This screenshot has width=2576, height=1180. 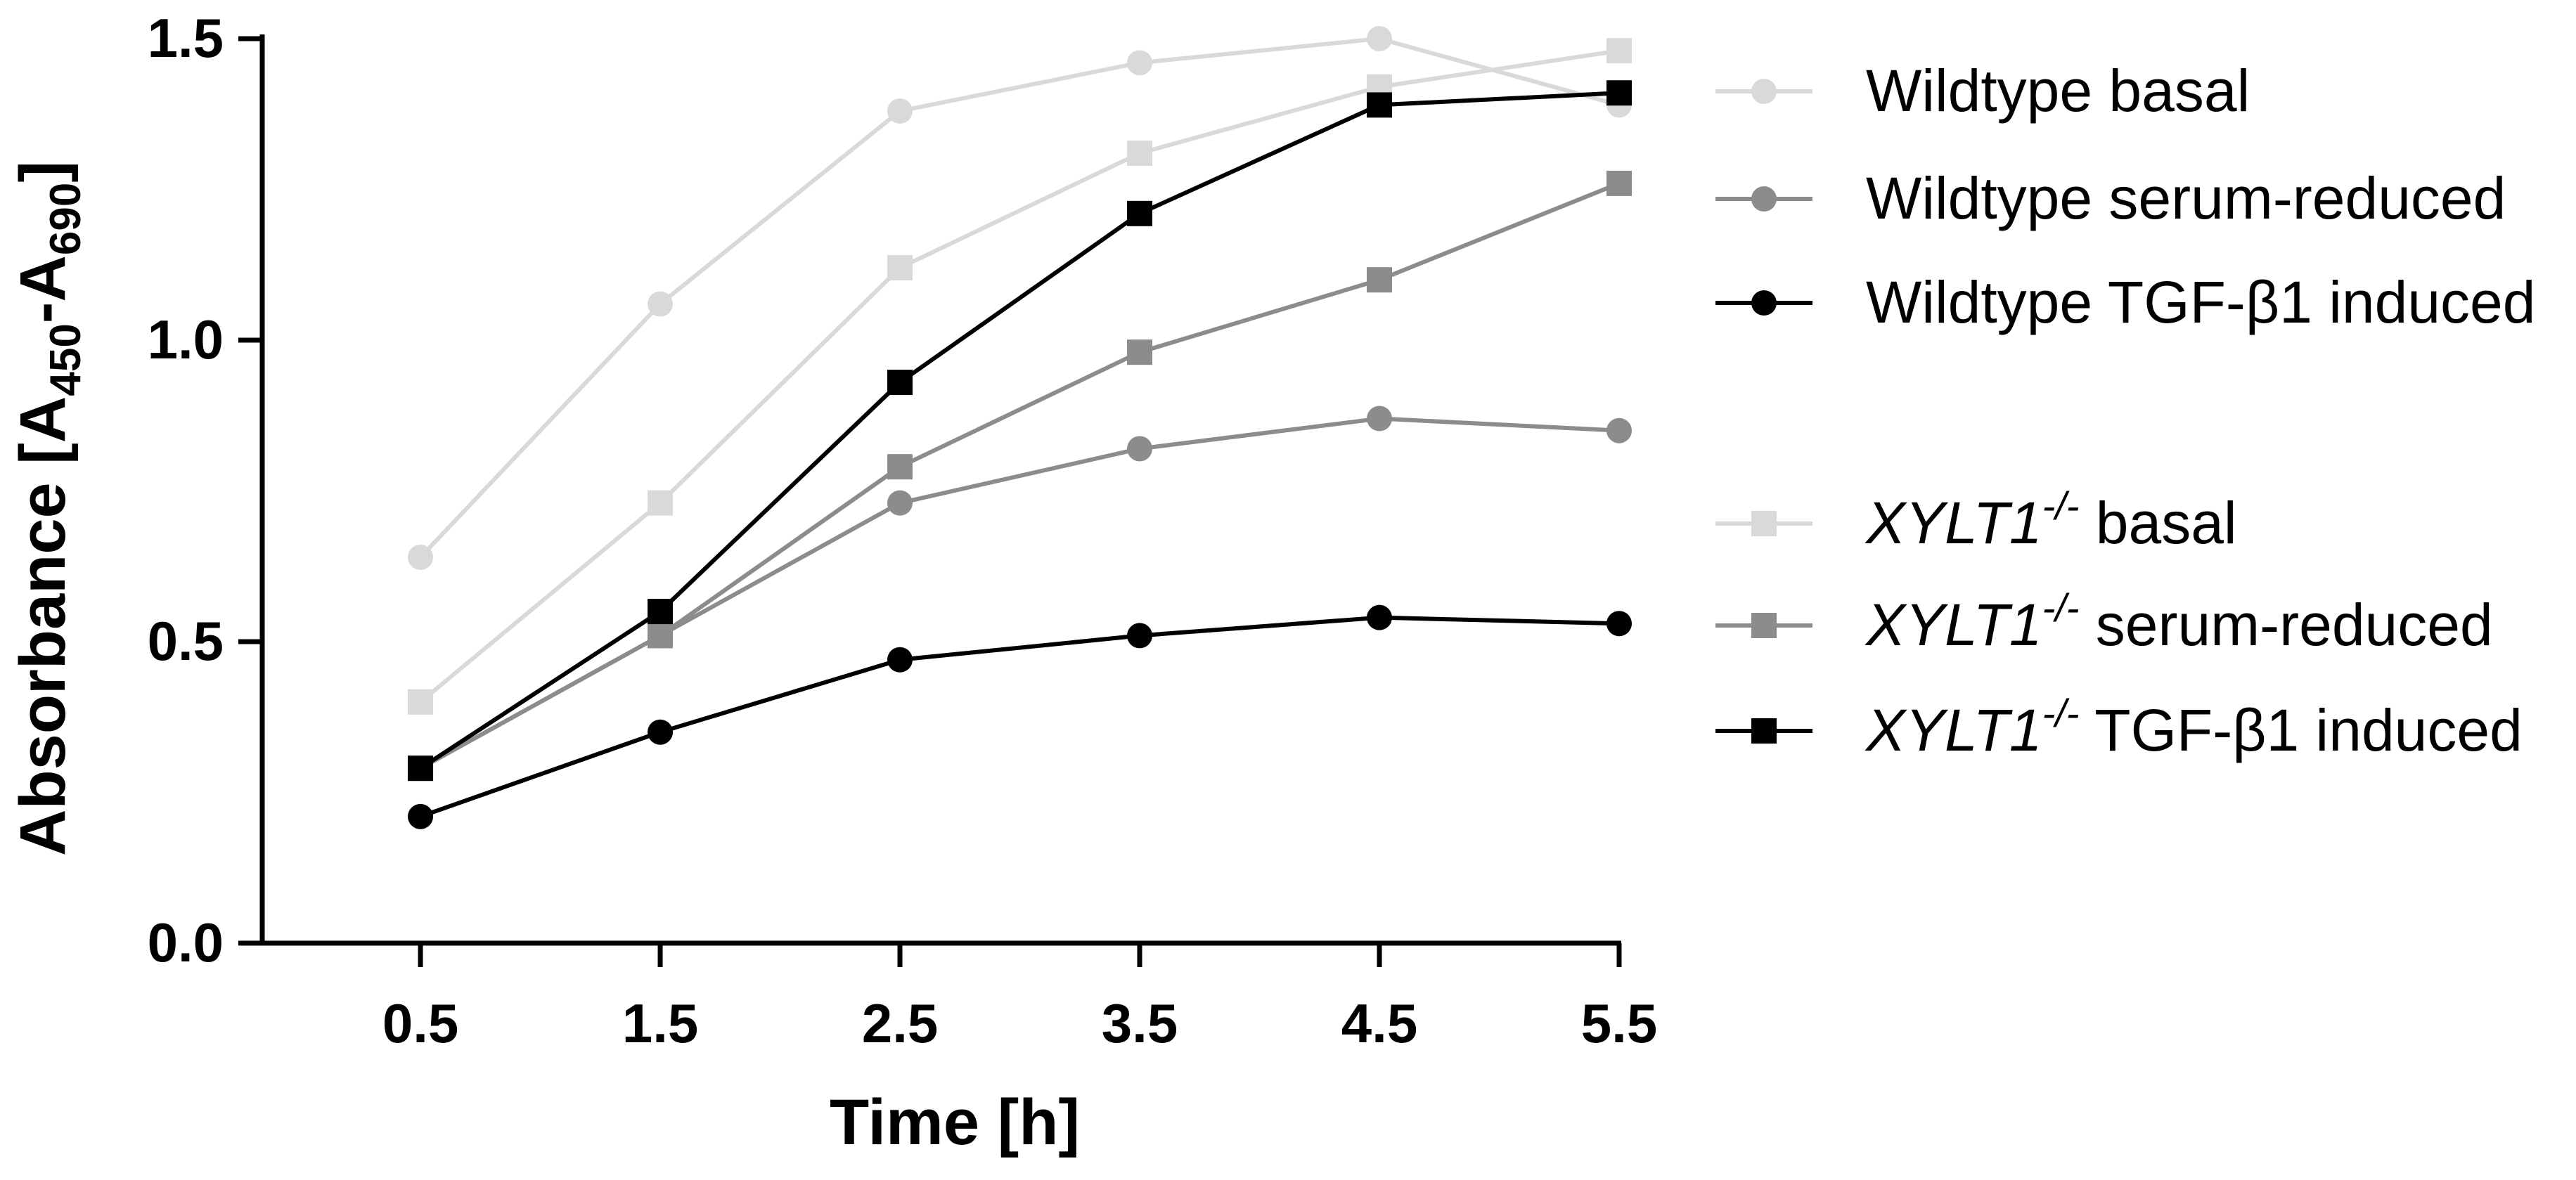 I want to click on legend-item: XYLT1-/- basal, so click(x=1976, y=520).